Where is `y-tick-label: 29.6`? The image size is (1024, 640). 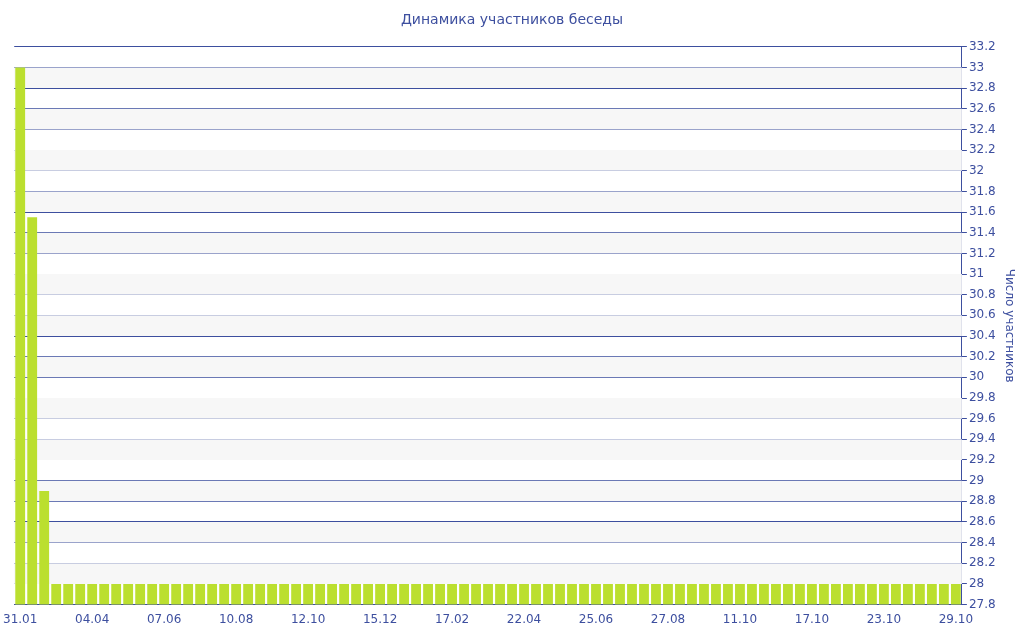 y-tick-label: 29.6 is located at coordinates (982, 417).